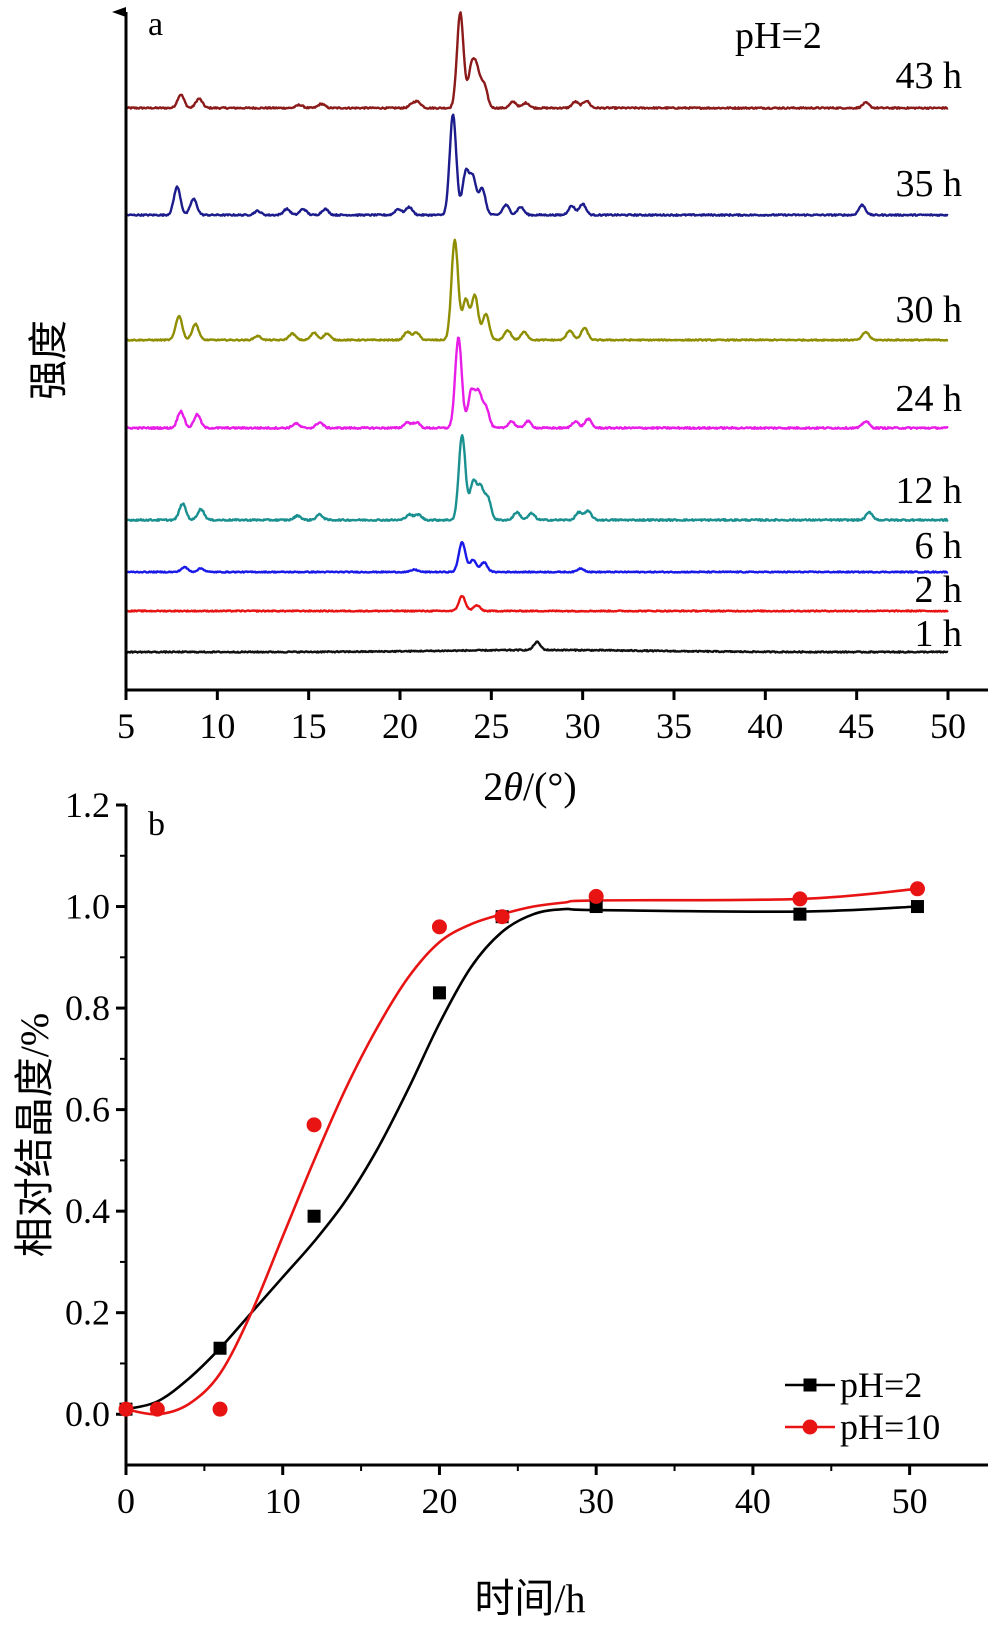 This screenshot has height=1625, width=1000. Describe the element at coordinates (400, 726) in the screenshot. I see `xrd-x-tick-label: 20` at that location.